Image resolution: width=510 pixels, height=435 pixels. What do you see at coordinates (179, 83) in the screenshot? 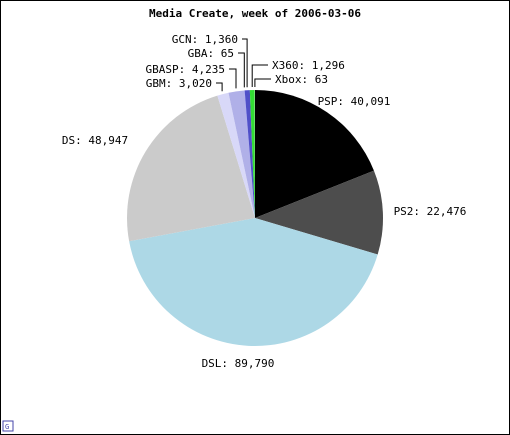
I see `slice-label-gbm: GBM: 3,020` at bounding box center [179, 83].